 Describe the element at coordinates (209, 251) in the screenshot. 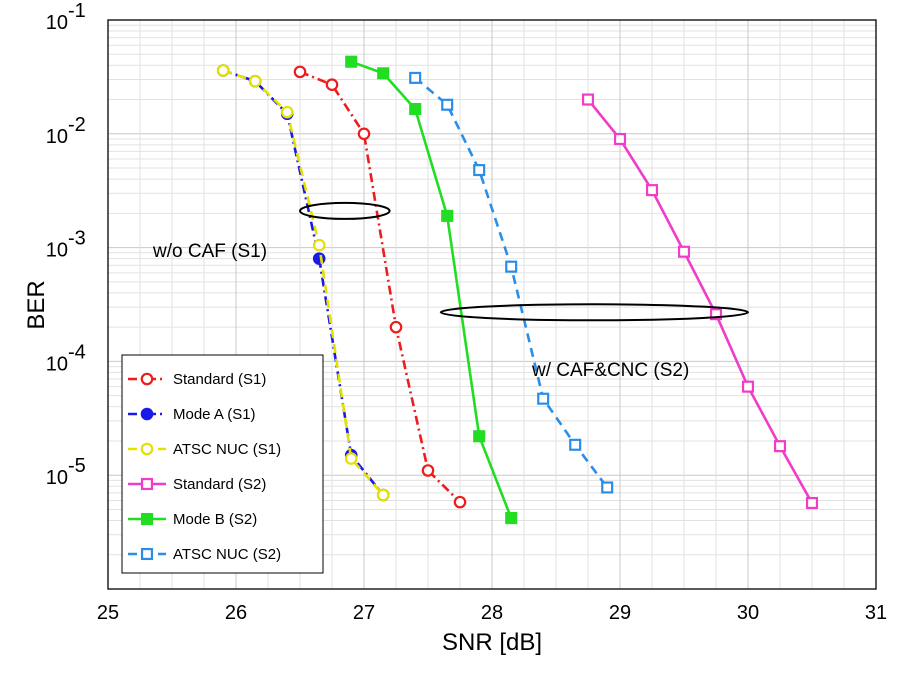

I see `annotation-wo-caf: w/o CAF (S1)` at that location.